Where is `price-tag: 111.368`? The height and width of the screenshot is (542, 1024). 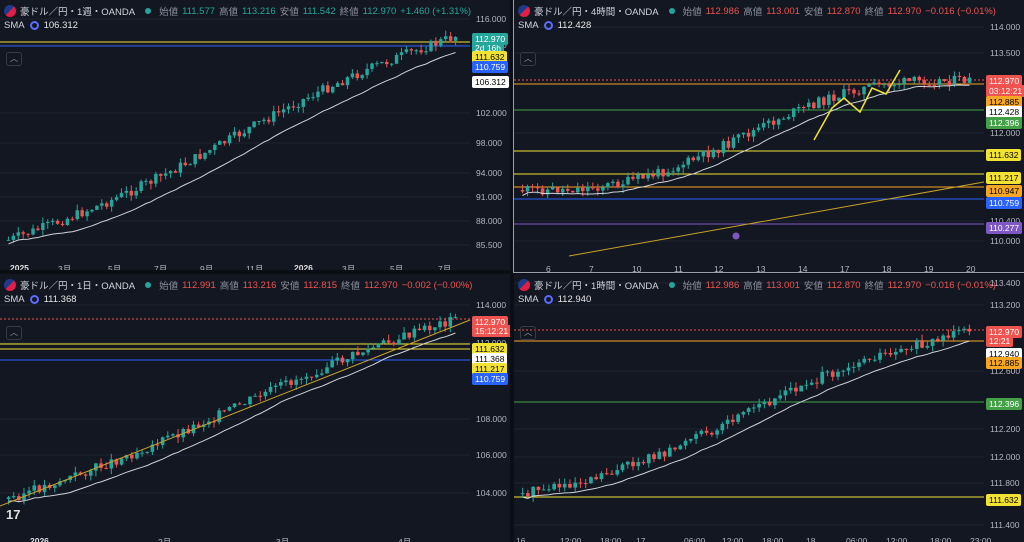 price-tag: 111.368 is located at coordinates (490, 359).